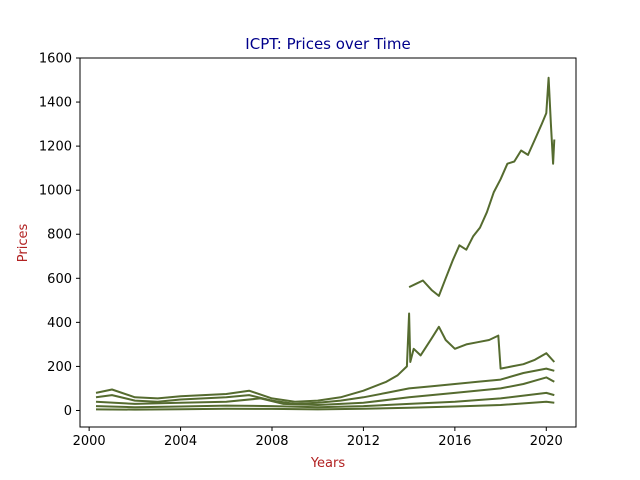  I want to click on y-axis-ticks: 0 200 400 600 800 1000 1200 1400 1600, so click(59, 235).